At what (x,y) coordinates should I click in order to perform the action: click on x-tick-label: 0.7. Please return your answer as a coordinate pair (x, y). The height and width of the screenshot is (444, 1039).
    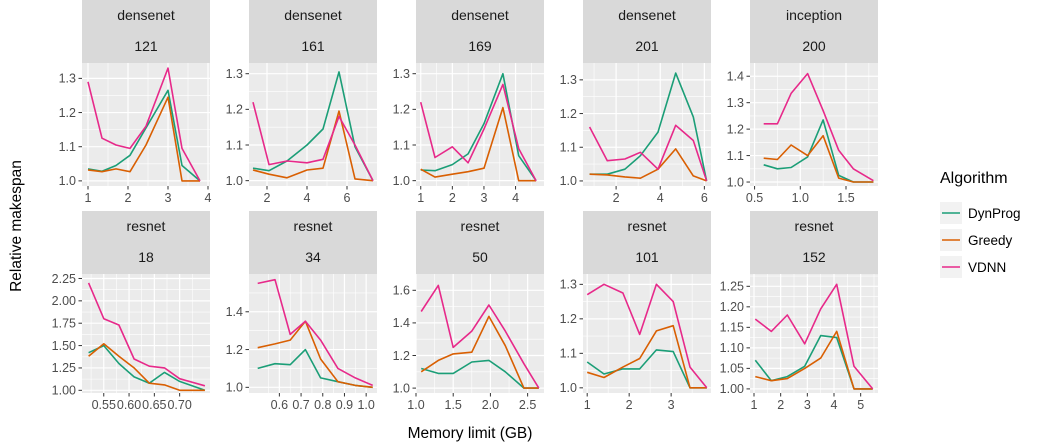
    Looking at the image, I should click on (300, 405).